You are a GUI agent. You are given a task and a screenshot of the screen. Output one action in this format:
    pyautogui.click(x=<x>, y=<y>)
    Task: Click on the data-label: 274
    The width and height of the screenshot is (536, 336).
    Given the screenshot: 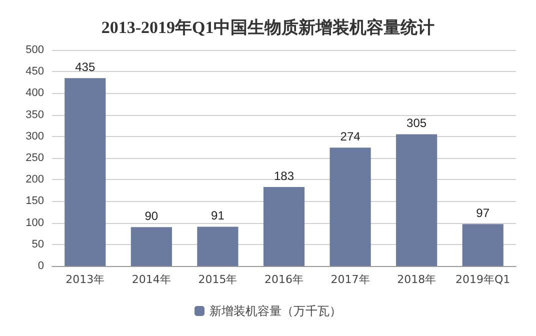 What is the action you would take?
    pyautogui.click(x=350, y=137)
    